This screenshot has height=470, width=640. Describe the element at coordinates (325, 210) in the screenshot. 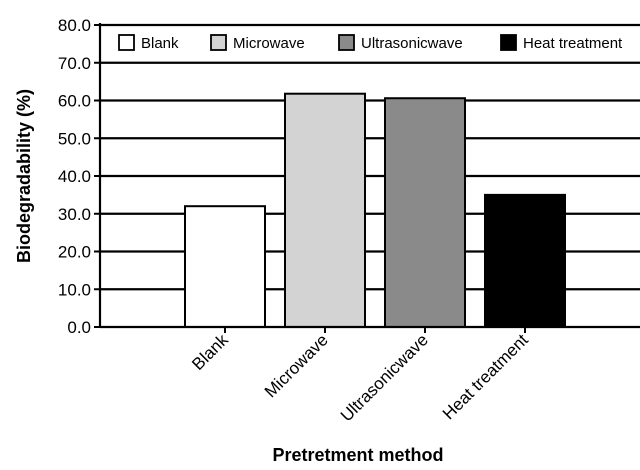

I see `bar-microwave` at that location.